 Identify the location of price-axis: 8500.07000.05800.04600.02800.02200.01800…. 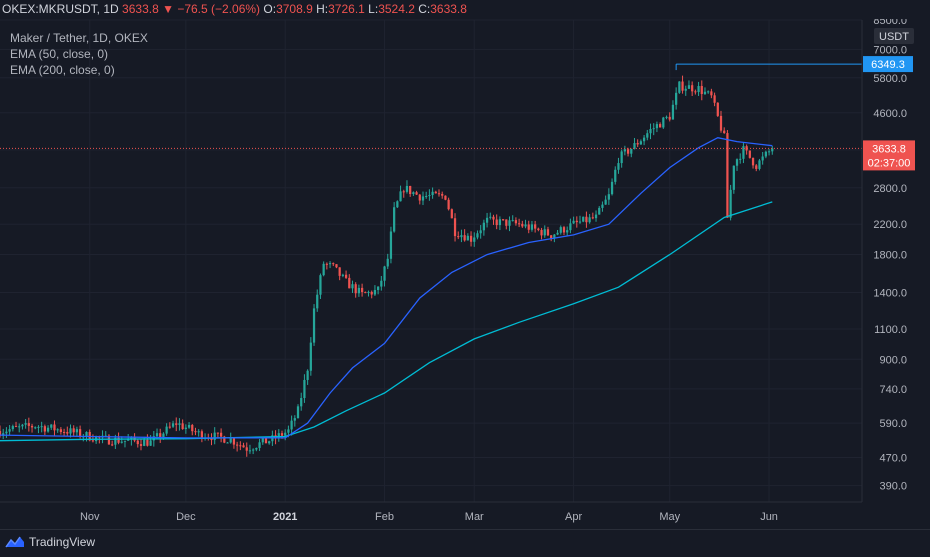
(890, 254).